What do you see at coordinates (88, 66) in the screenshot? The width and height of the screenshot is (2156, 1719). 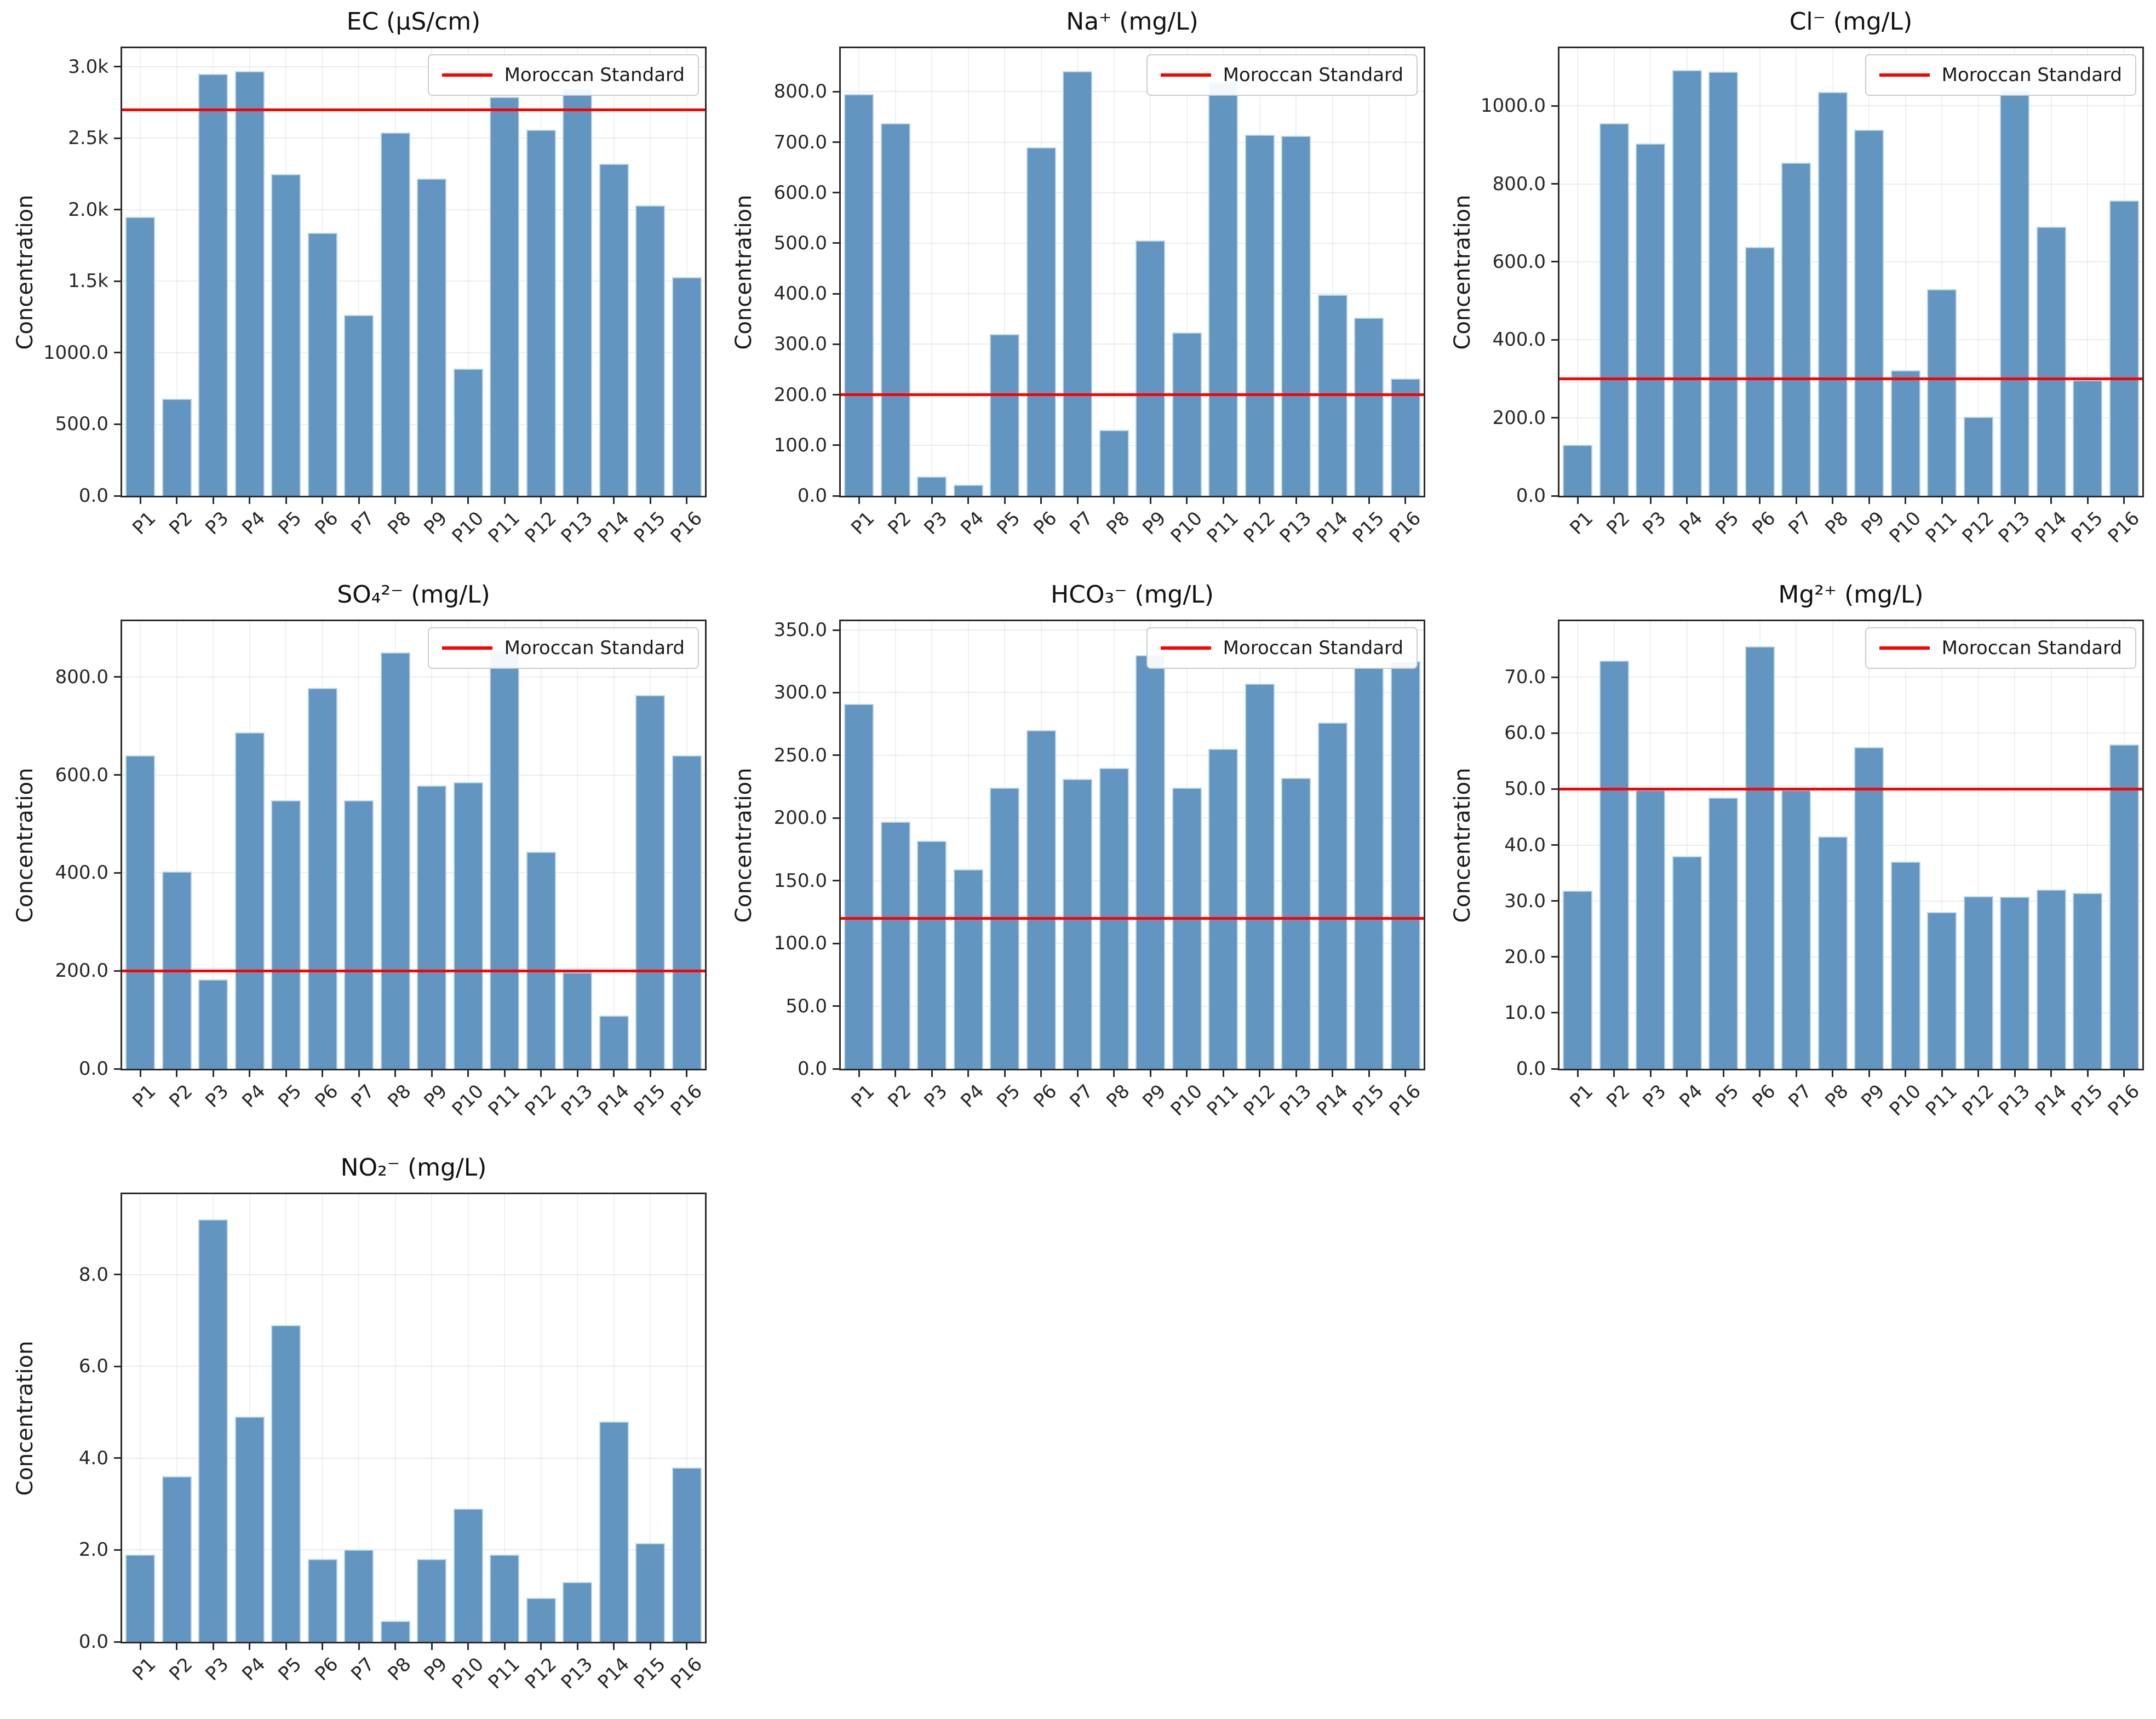 I see `y-tick-label: 3.0k` at bounding box center [88, 66].